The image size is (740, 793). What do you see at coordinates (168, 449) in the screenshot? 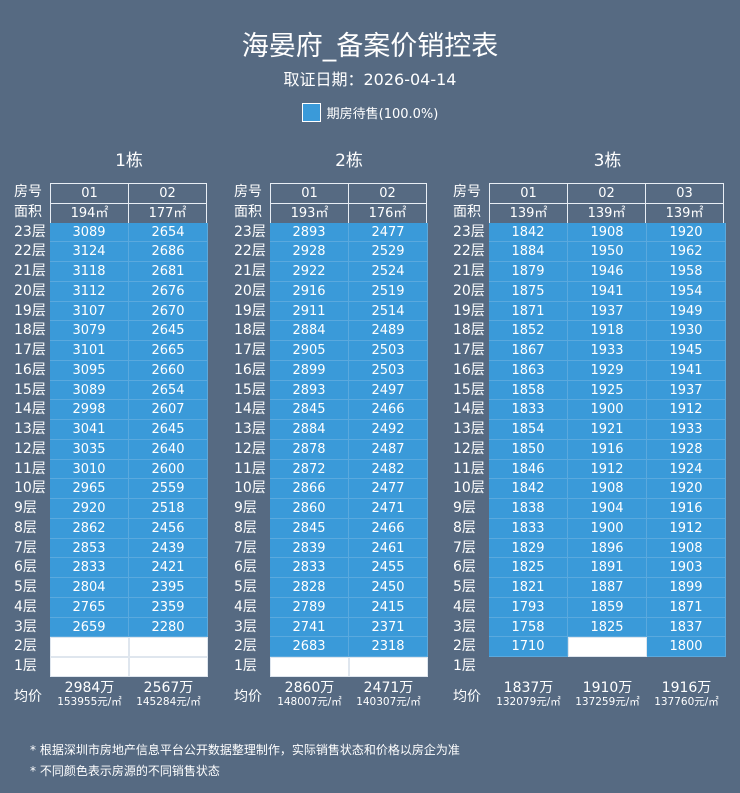
I see `price-cell: 2640` at bounding box center [168, 449].